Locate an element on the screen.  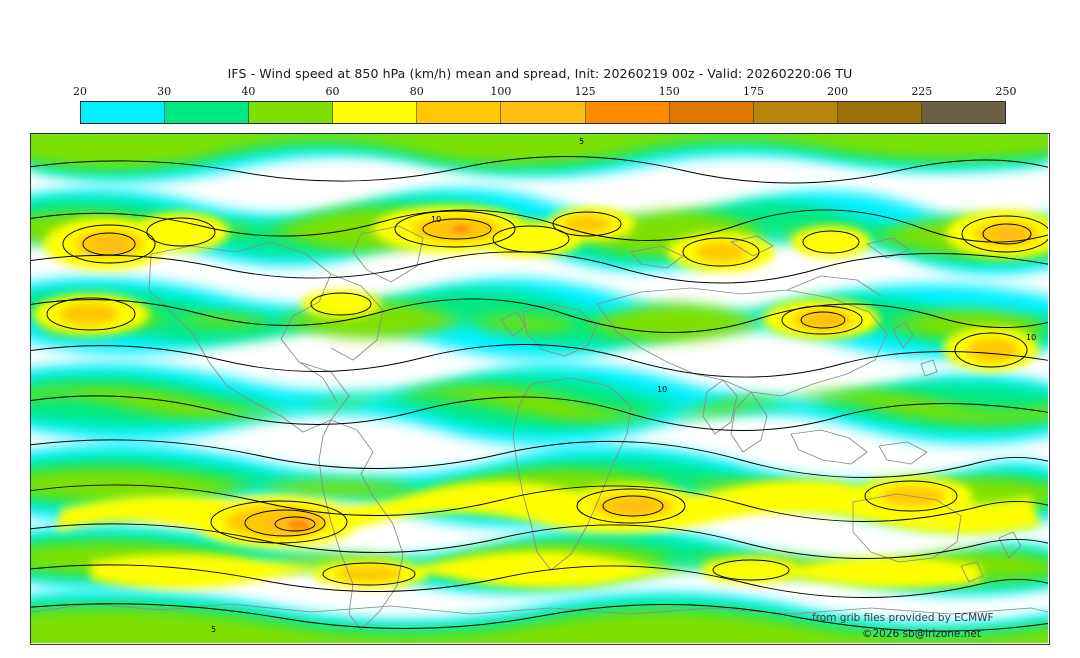
colorbar-tick-20: 20 is located at coordinates (80, 91).